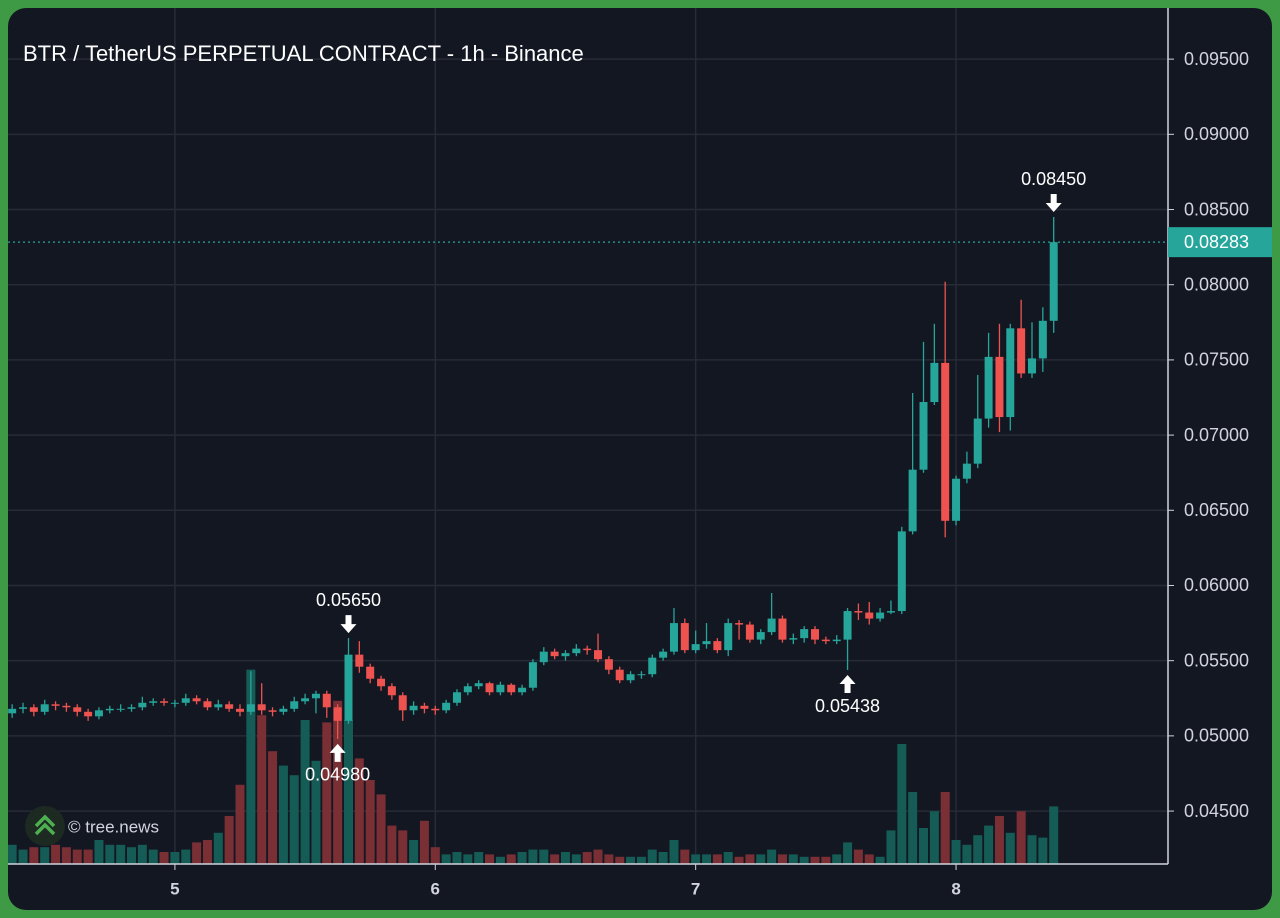  Describe the element at coordinates (955, 888) in the screenshot. I see `x-tick-label: 8` at that location.